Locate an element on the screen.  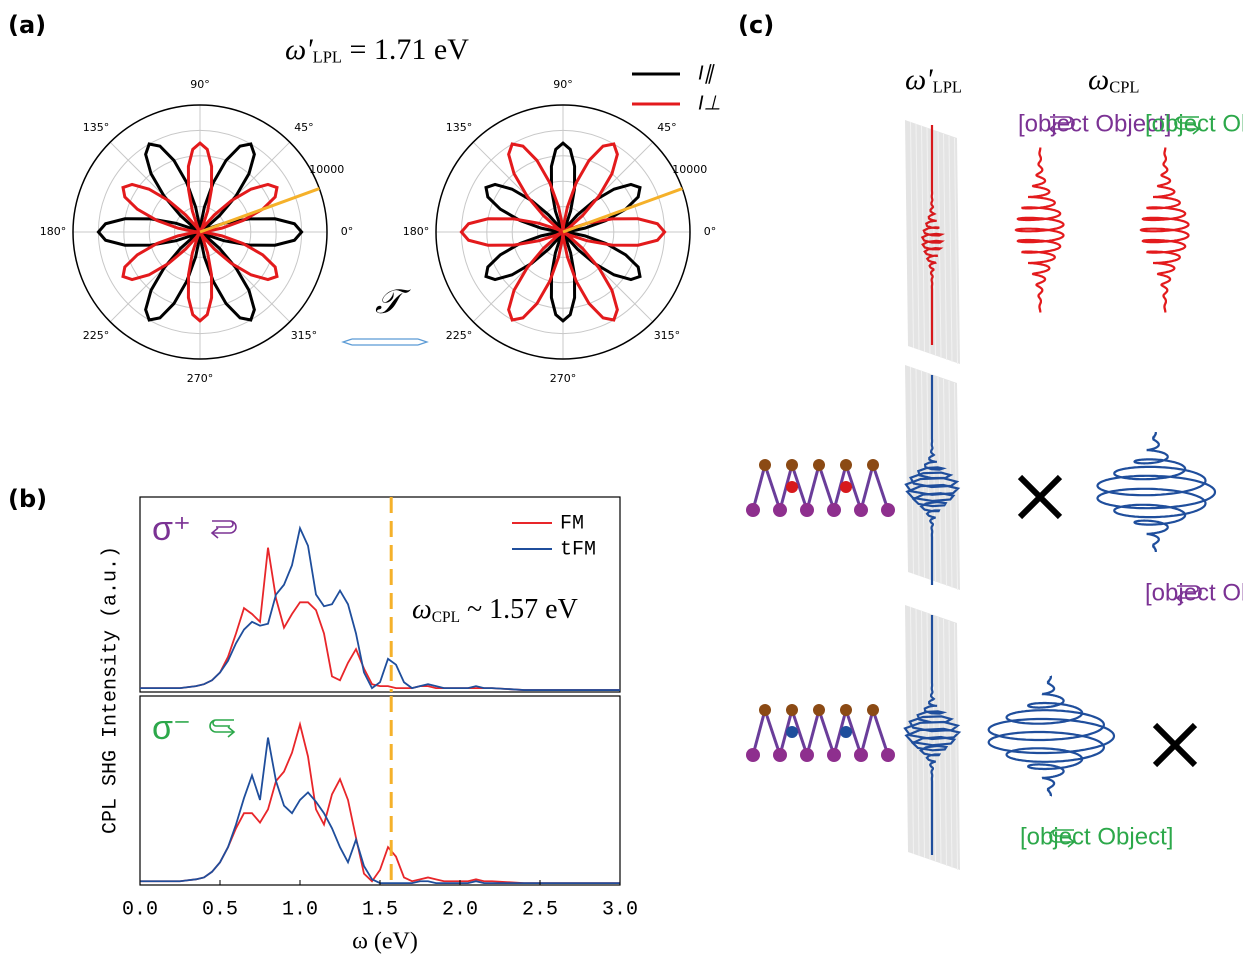
panel-label: (a) is located at coordinates (27, 25).